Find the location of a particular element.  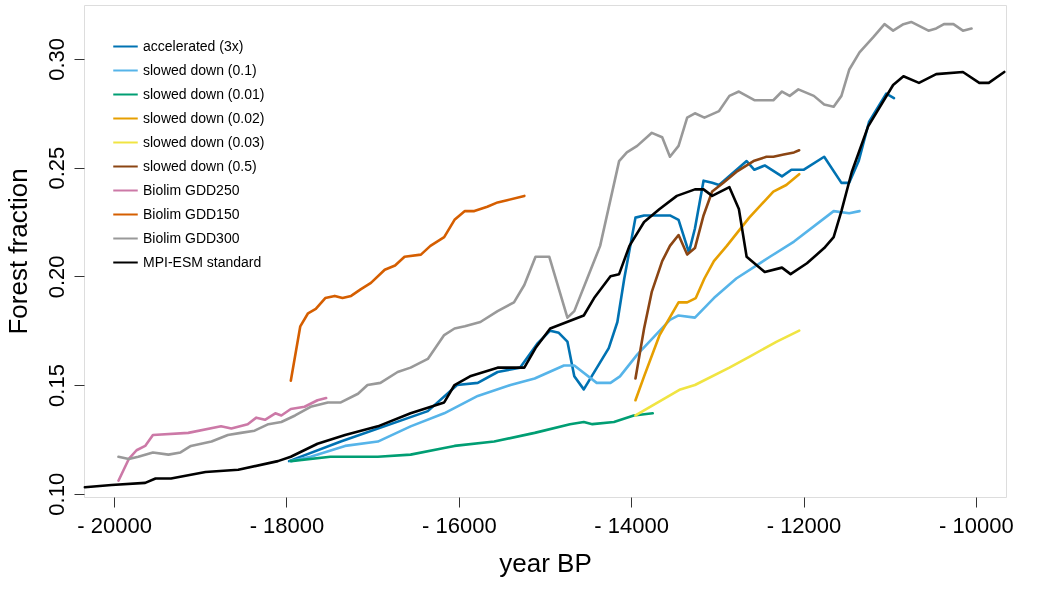

y-tick-label: 0.20 is located at coordinates (56, 277).